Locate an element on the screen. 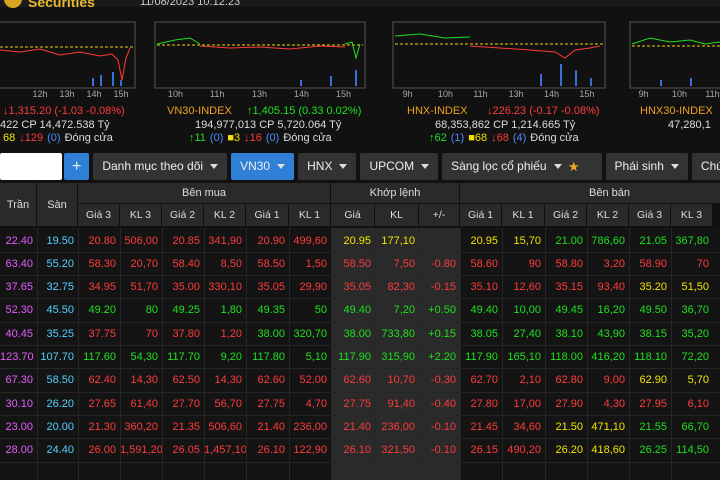  header-column: +/- is located at coordinates (439, 215).